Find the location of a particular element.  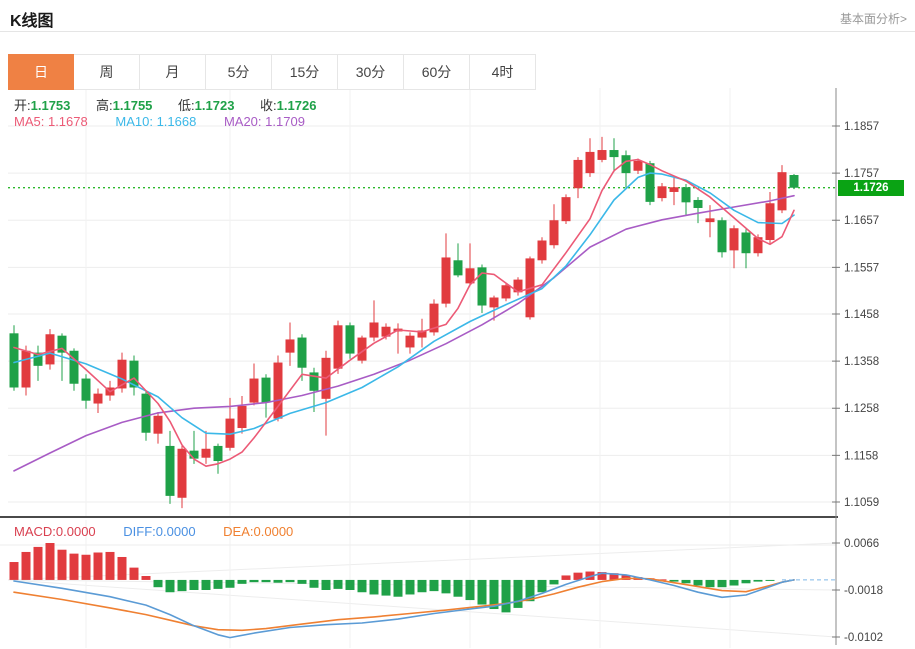

svg-text: 1.1258 is located at coordinates (861, 409).